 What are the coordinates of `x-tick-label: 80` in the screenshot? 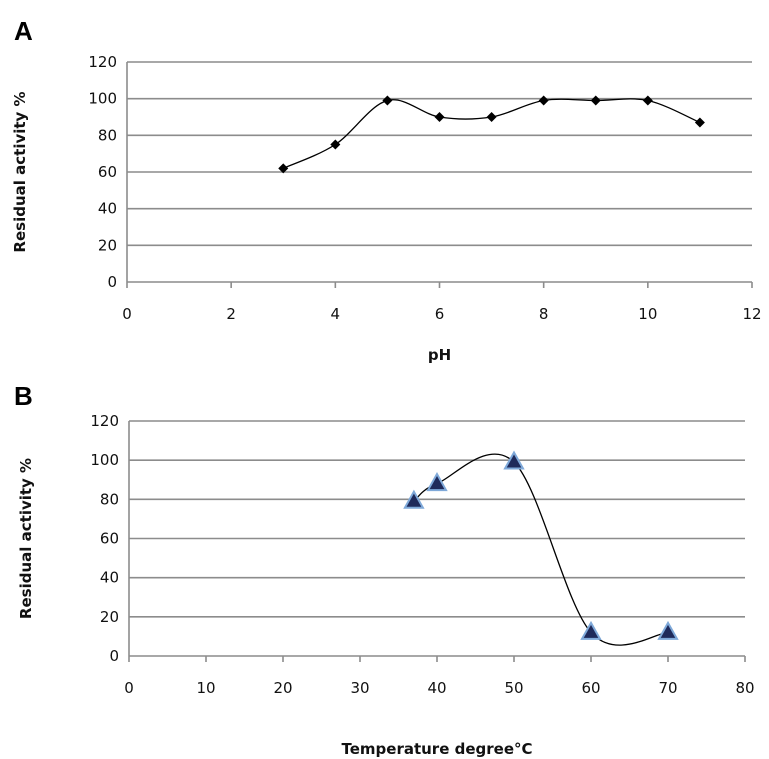 It's located at (744, 688).